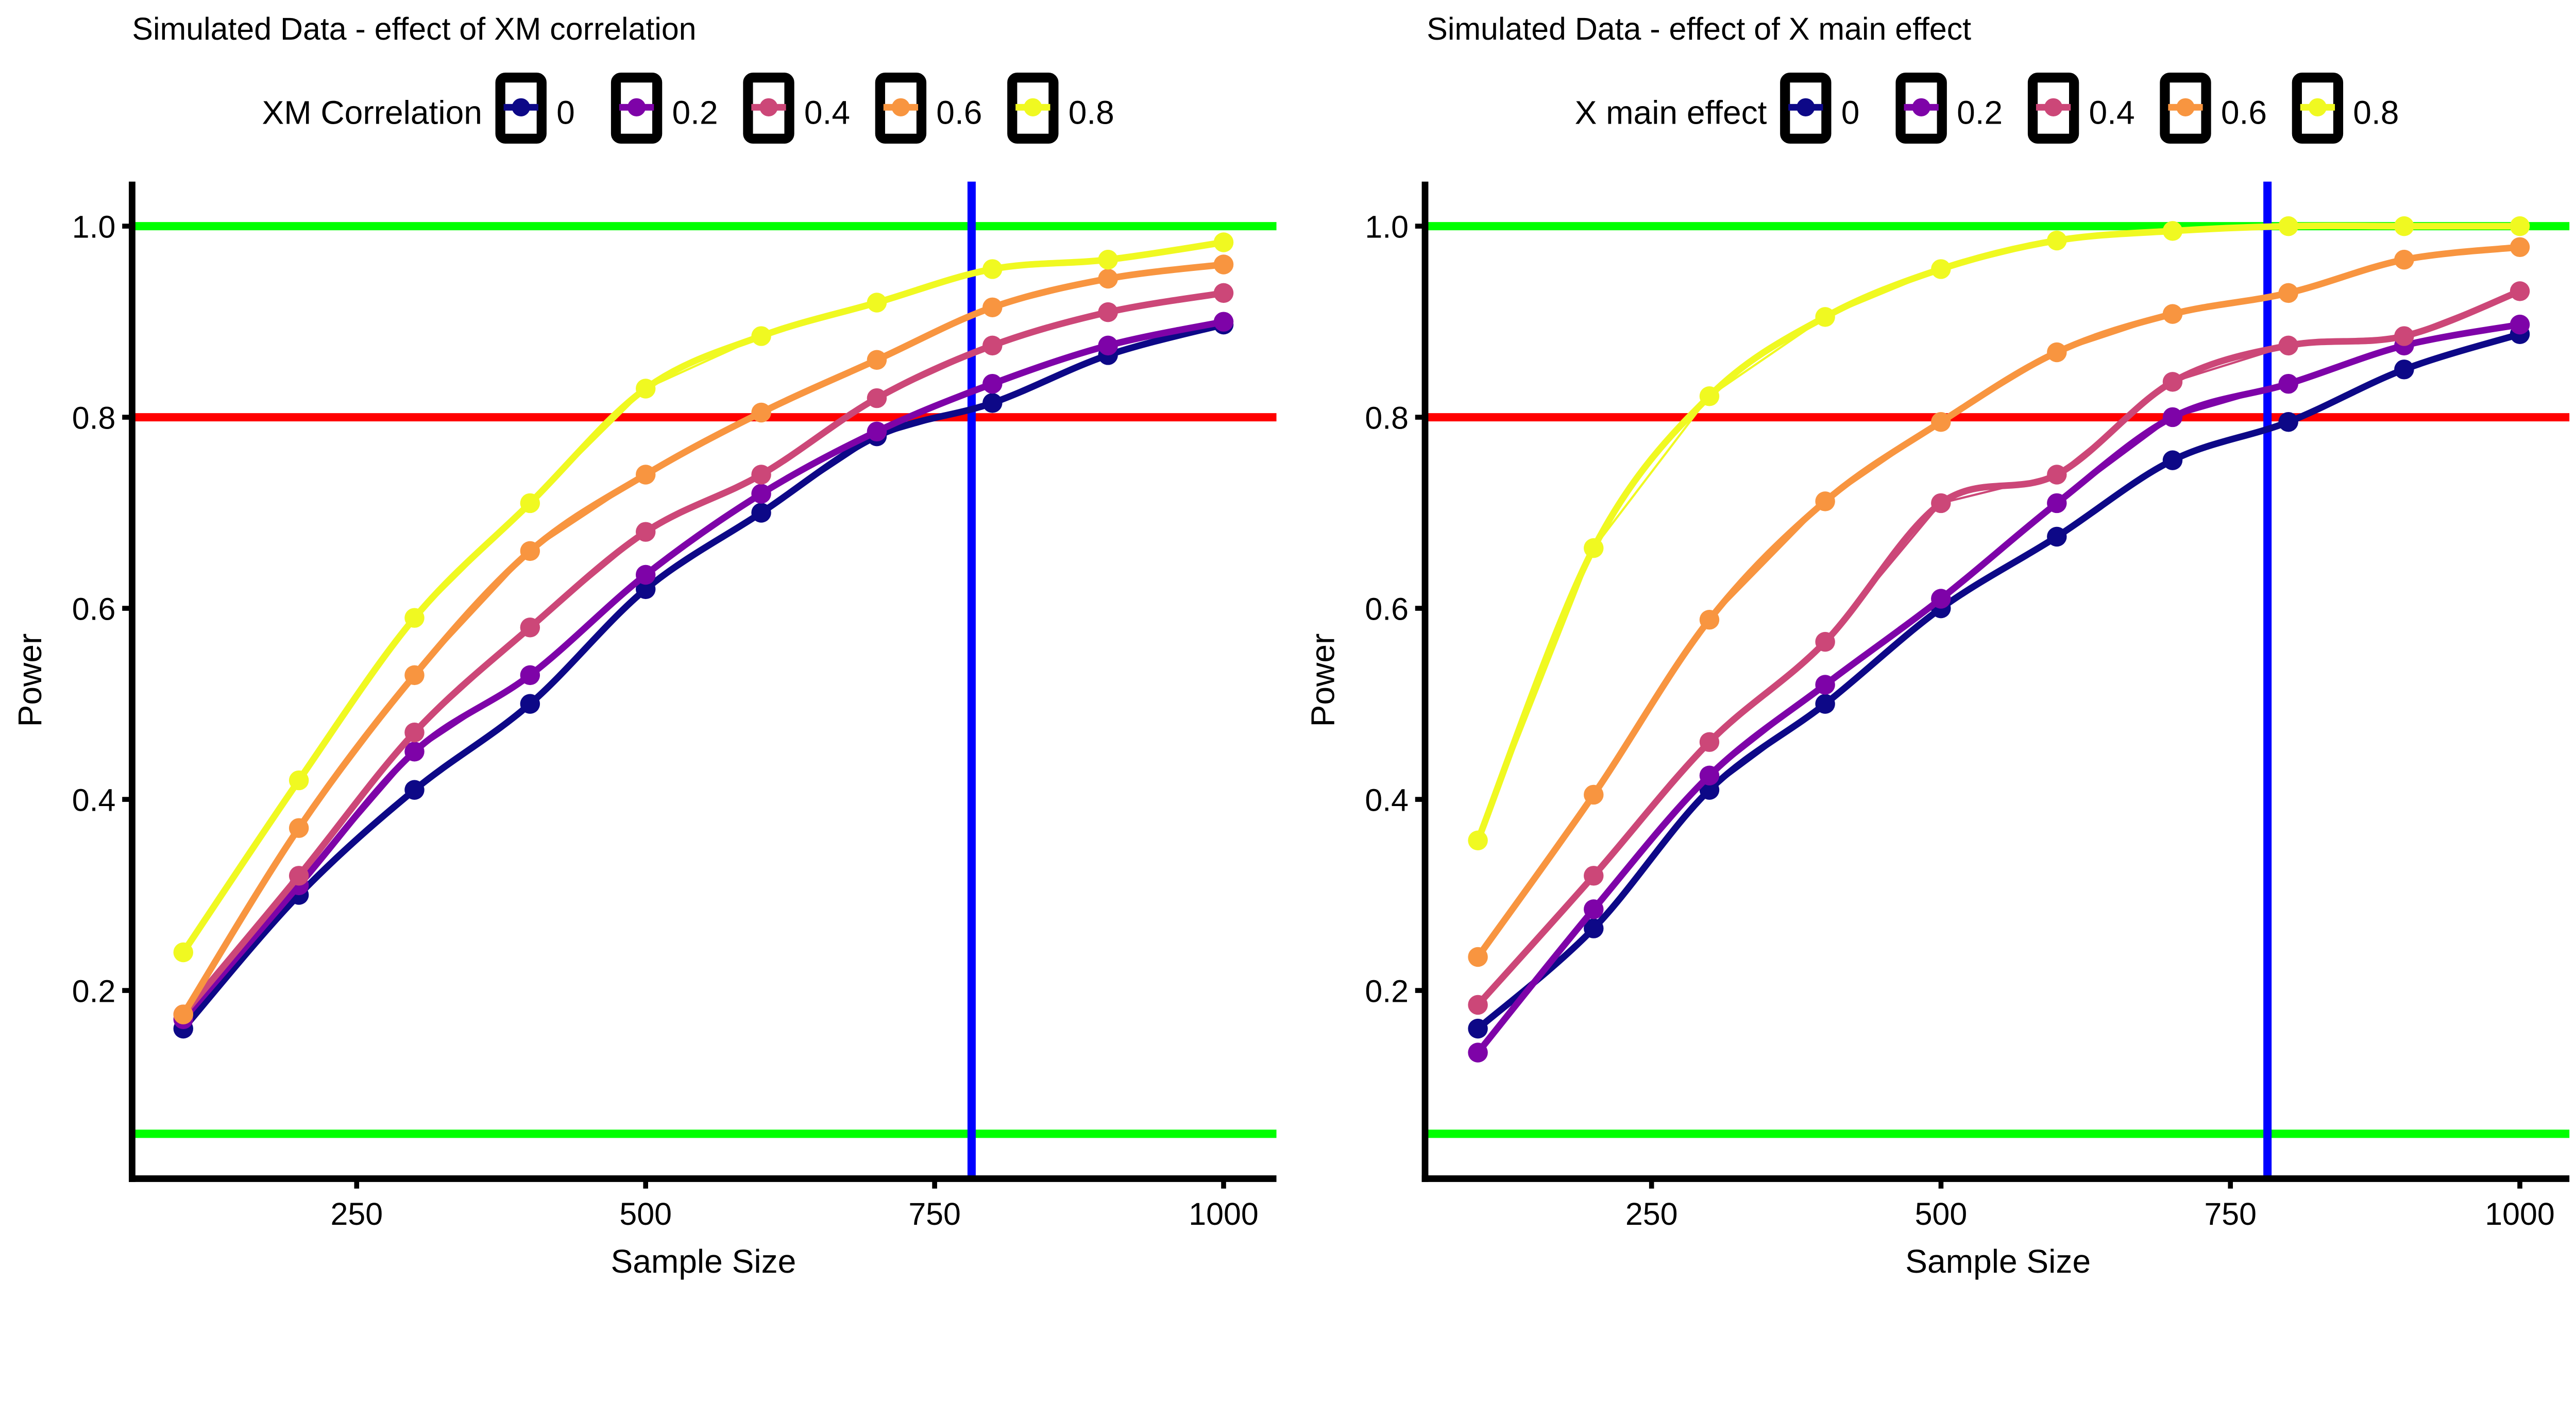  I want to click on legend-point-0.4, so click(2053, 107).